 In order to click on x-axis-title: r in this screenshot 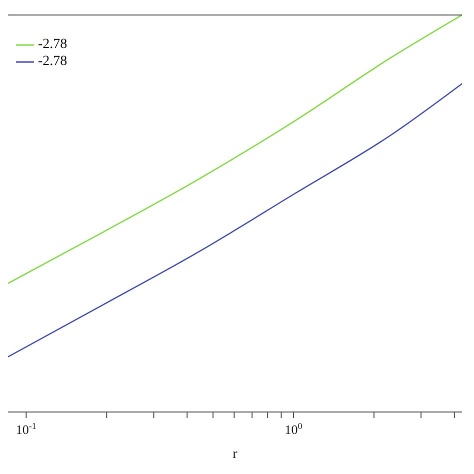, I will do `click(235, 454)`.